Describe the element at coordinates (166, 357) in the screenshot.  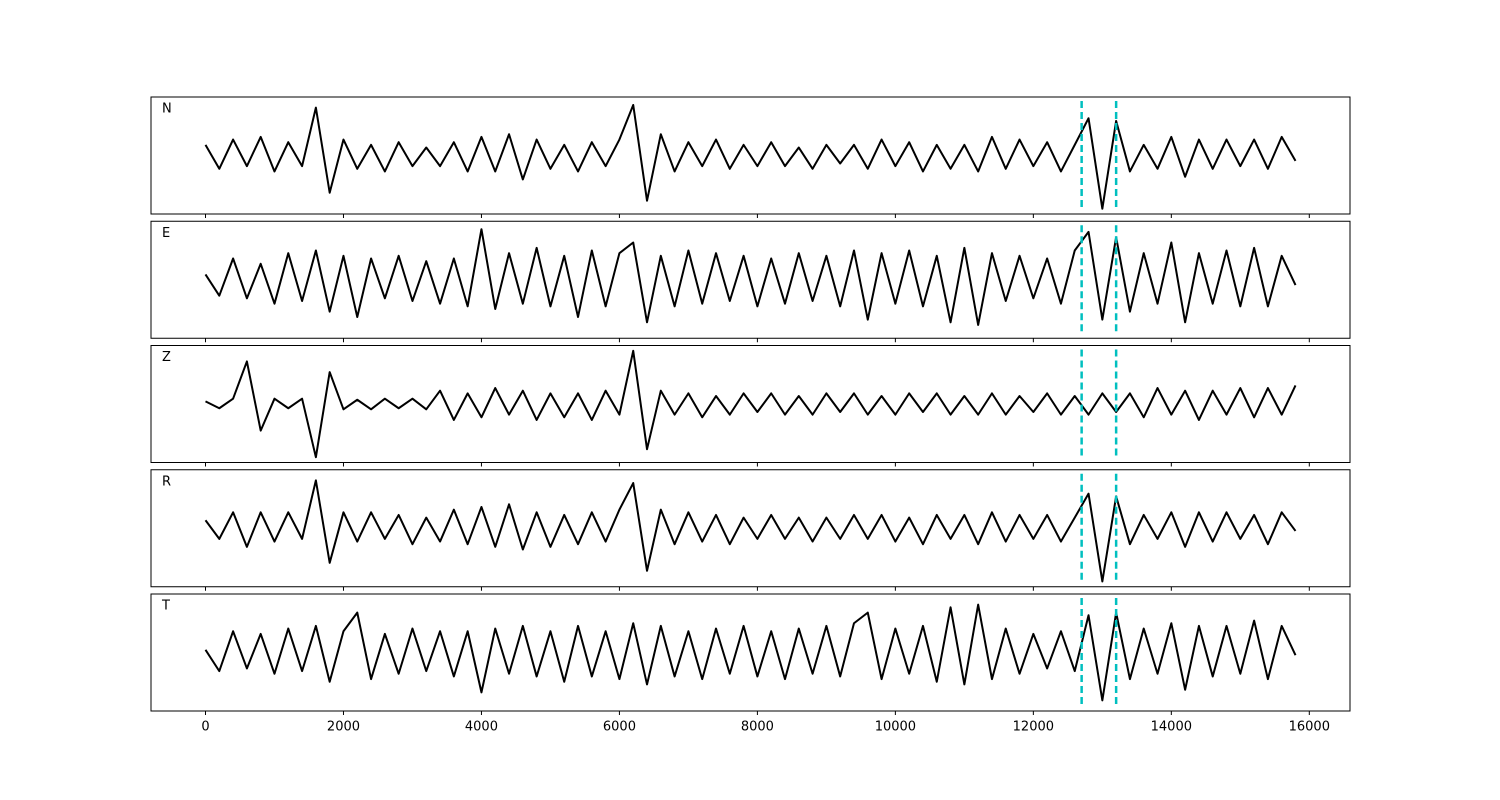
I see `panel-label: Z` at that location.